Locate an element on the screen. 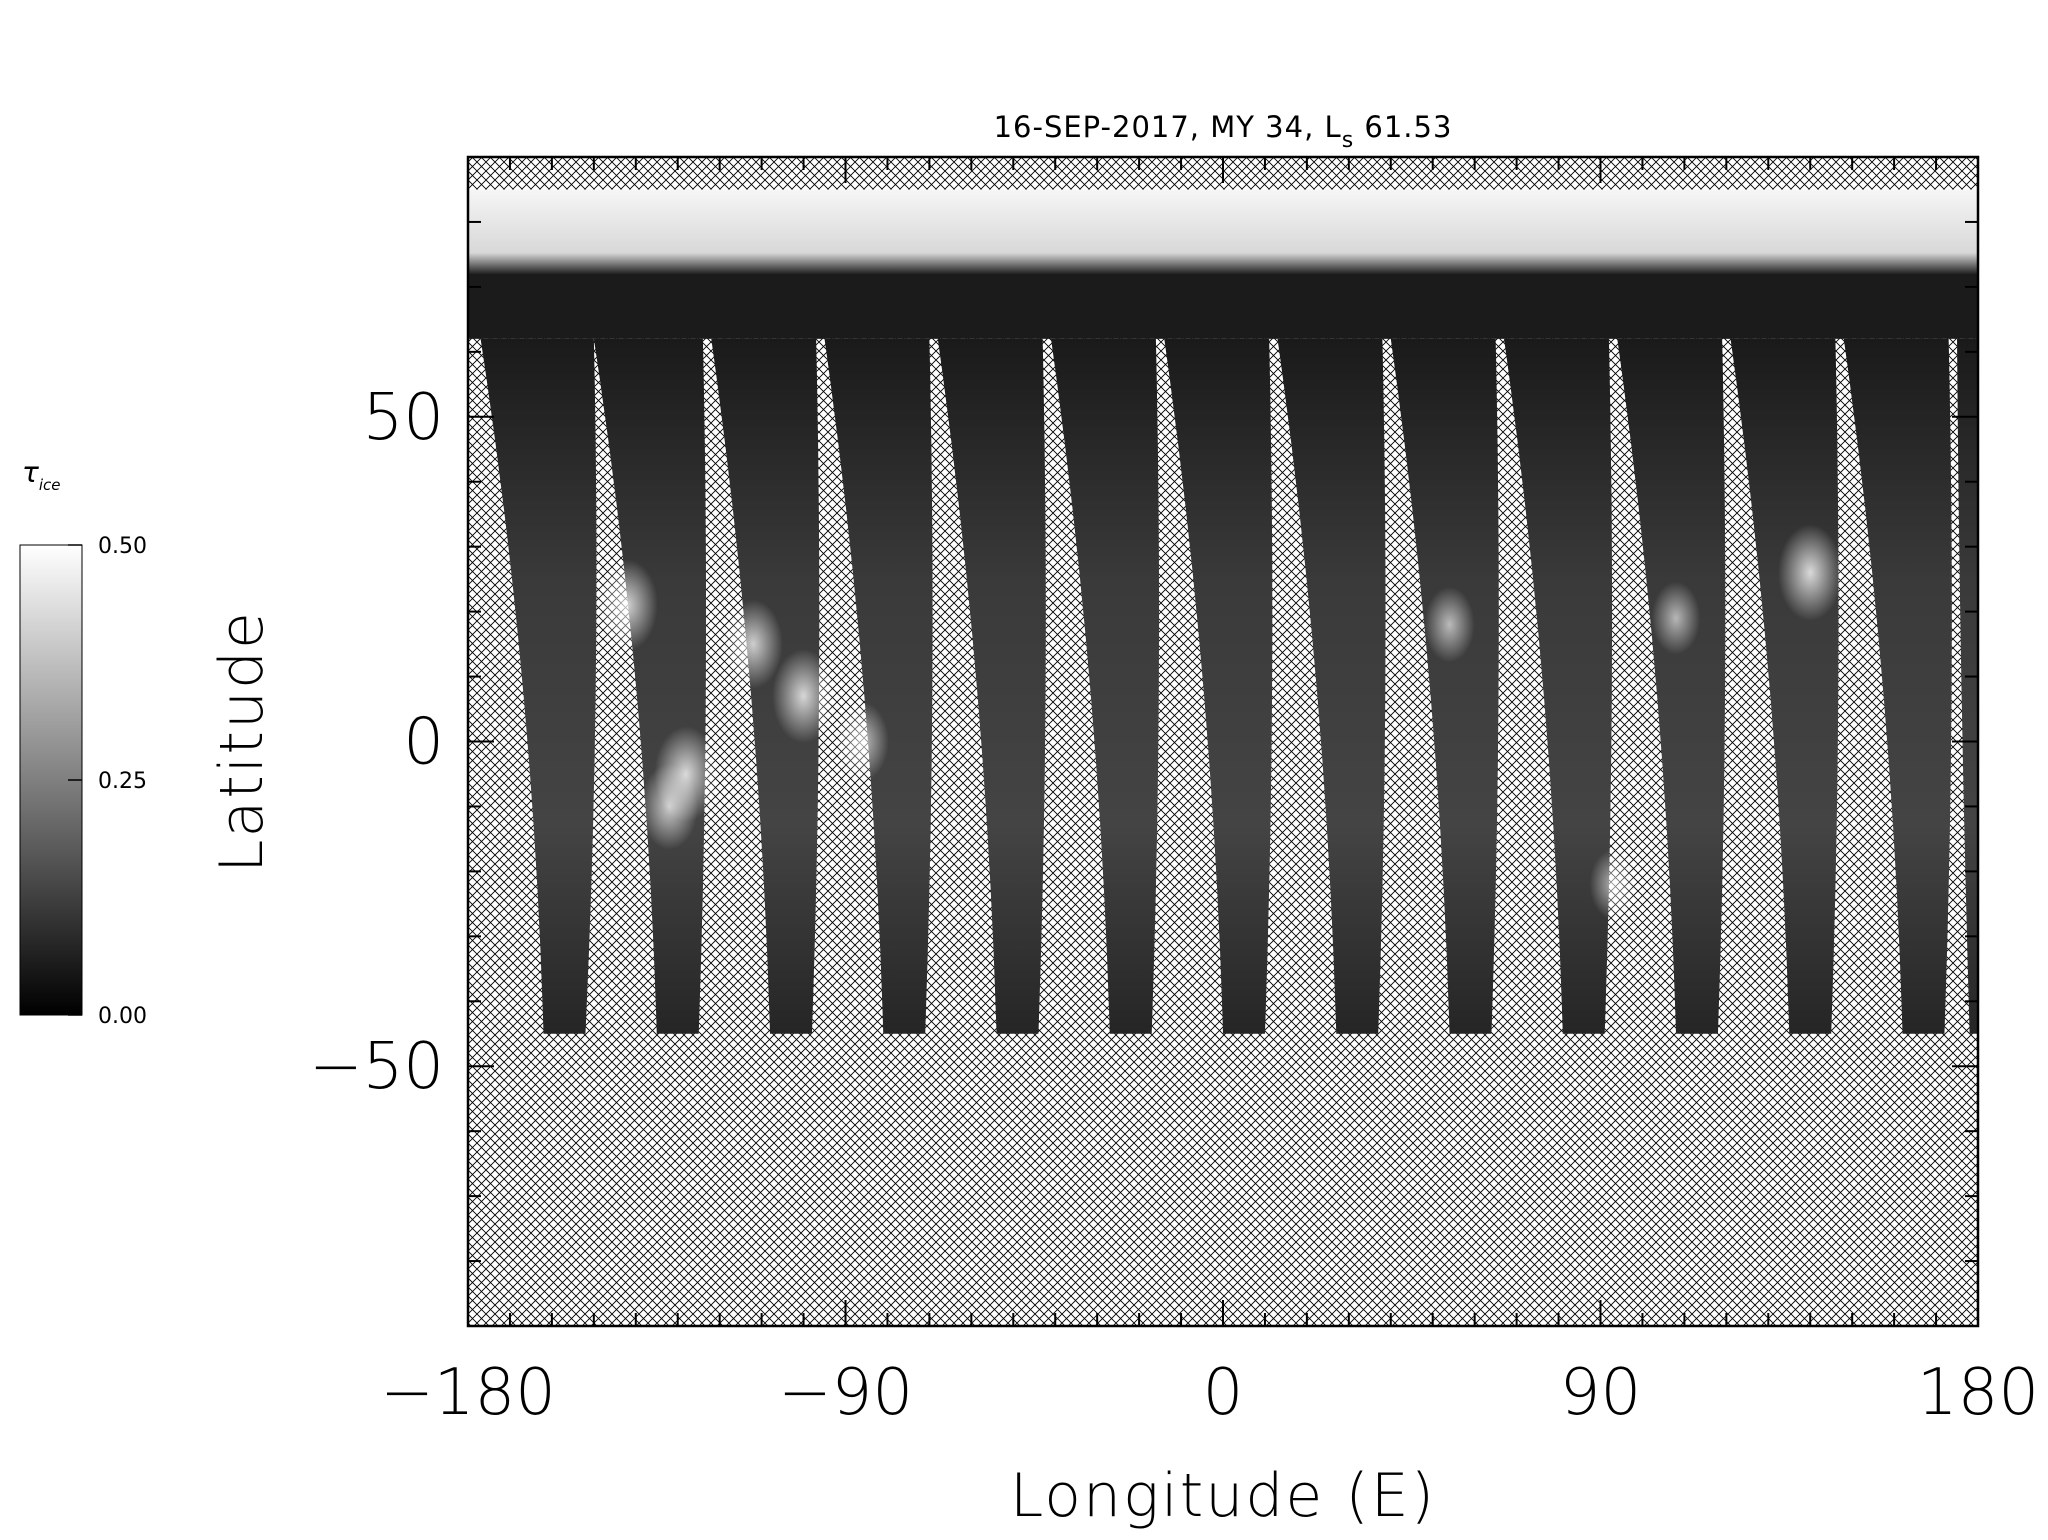  colorbar-ticks: 0.00 0.25 0.50 is located at coordinates (107, 781).